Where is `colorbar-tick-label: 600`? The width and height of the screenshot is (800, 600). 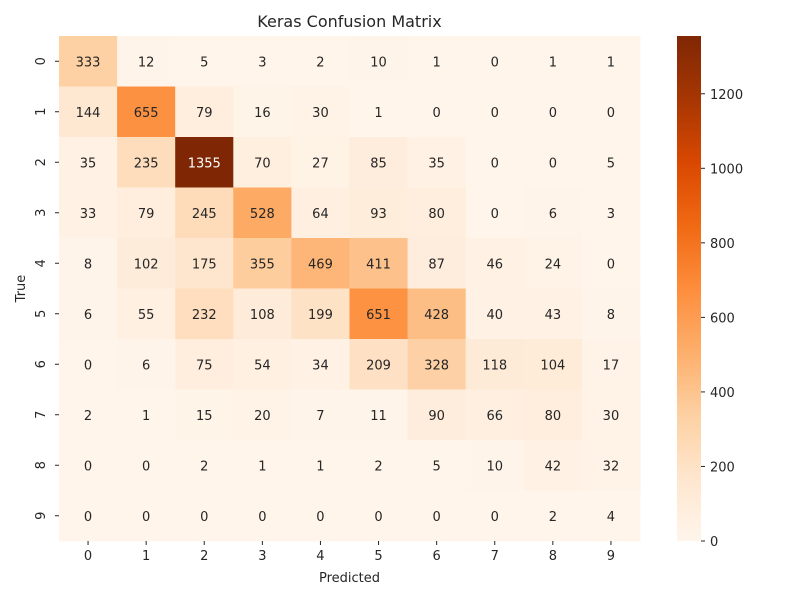
colorbar-tick-label: 600 is located at coordinates (722, 318).